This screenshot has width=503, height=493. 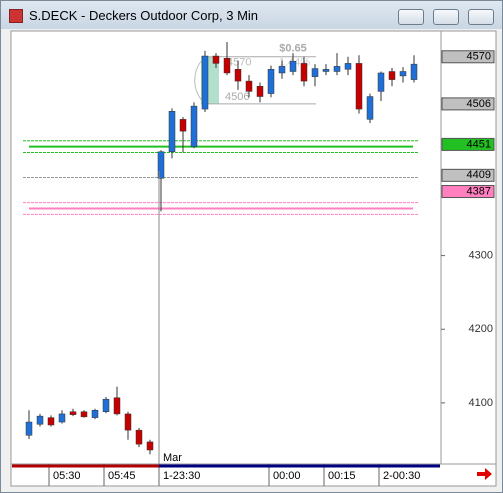 I want to click on window-title: S.DECK - Deckers Outdoor Corp, 3 Min, so click(x=144, y=15).